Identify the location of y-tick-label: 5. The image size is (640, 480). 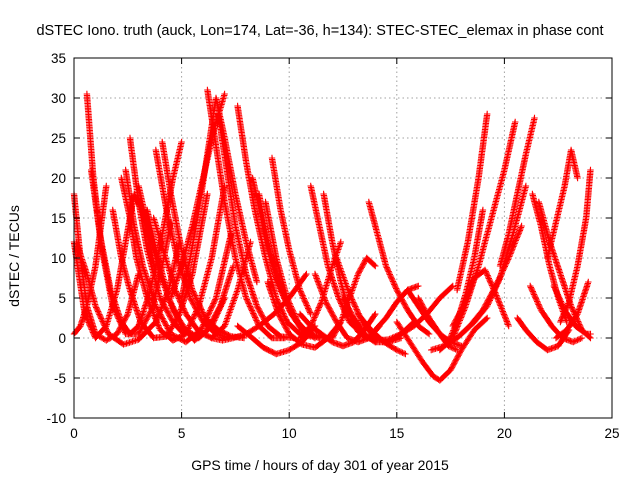
(62, 298).